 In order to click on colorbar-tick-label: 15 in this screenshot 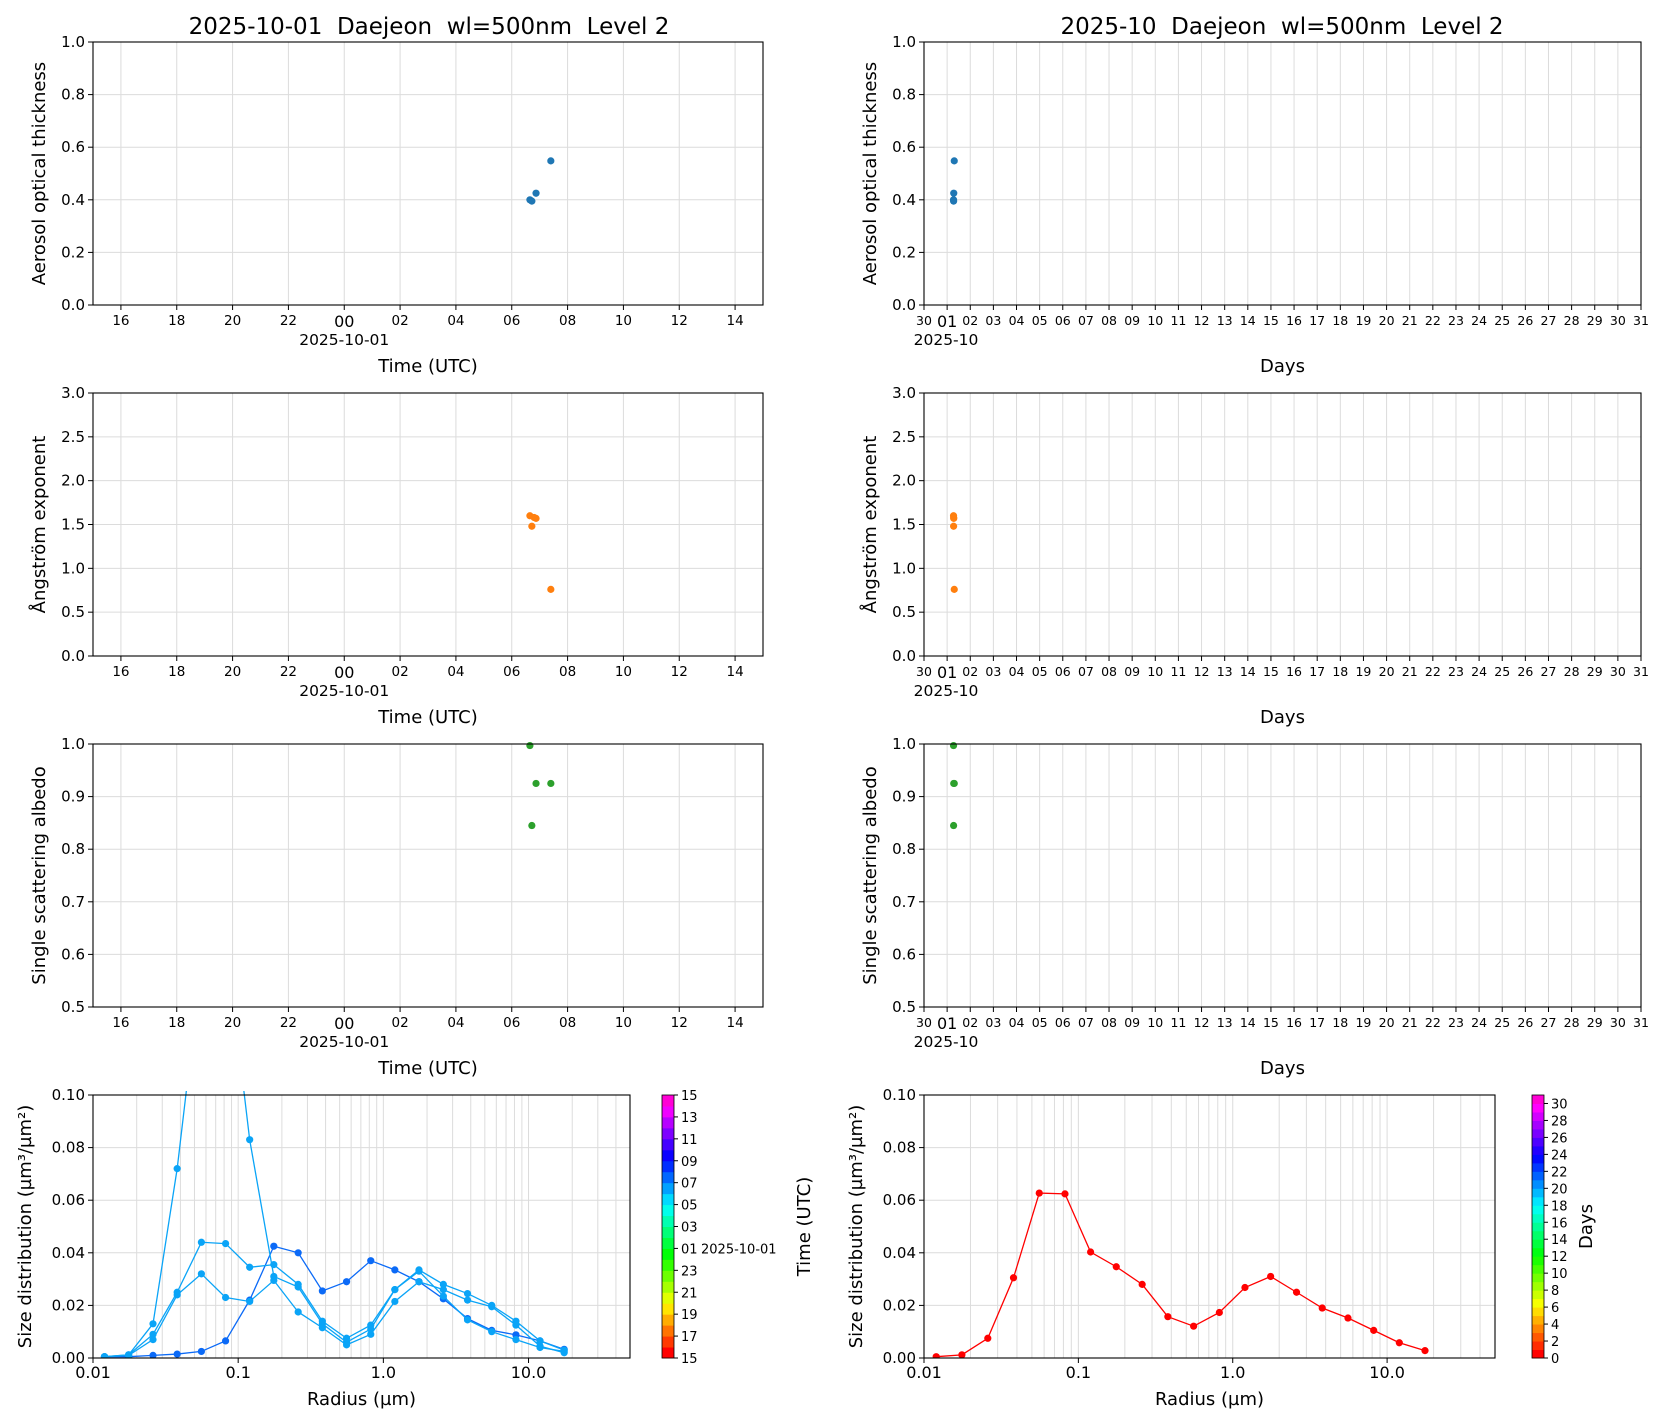, I will do `click(689, 1359)`.